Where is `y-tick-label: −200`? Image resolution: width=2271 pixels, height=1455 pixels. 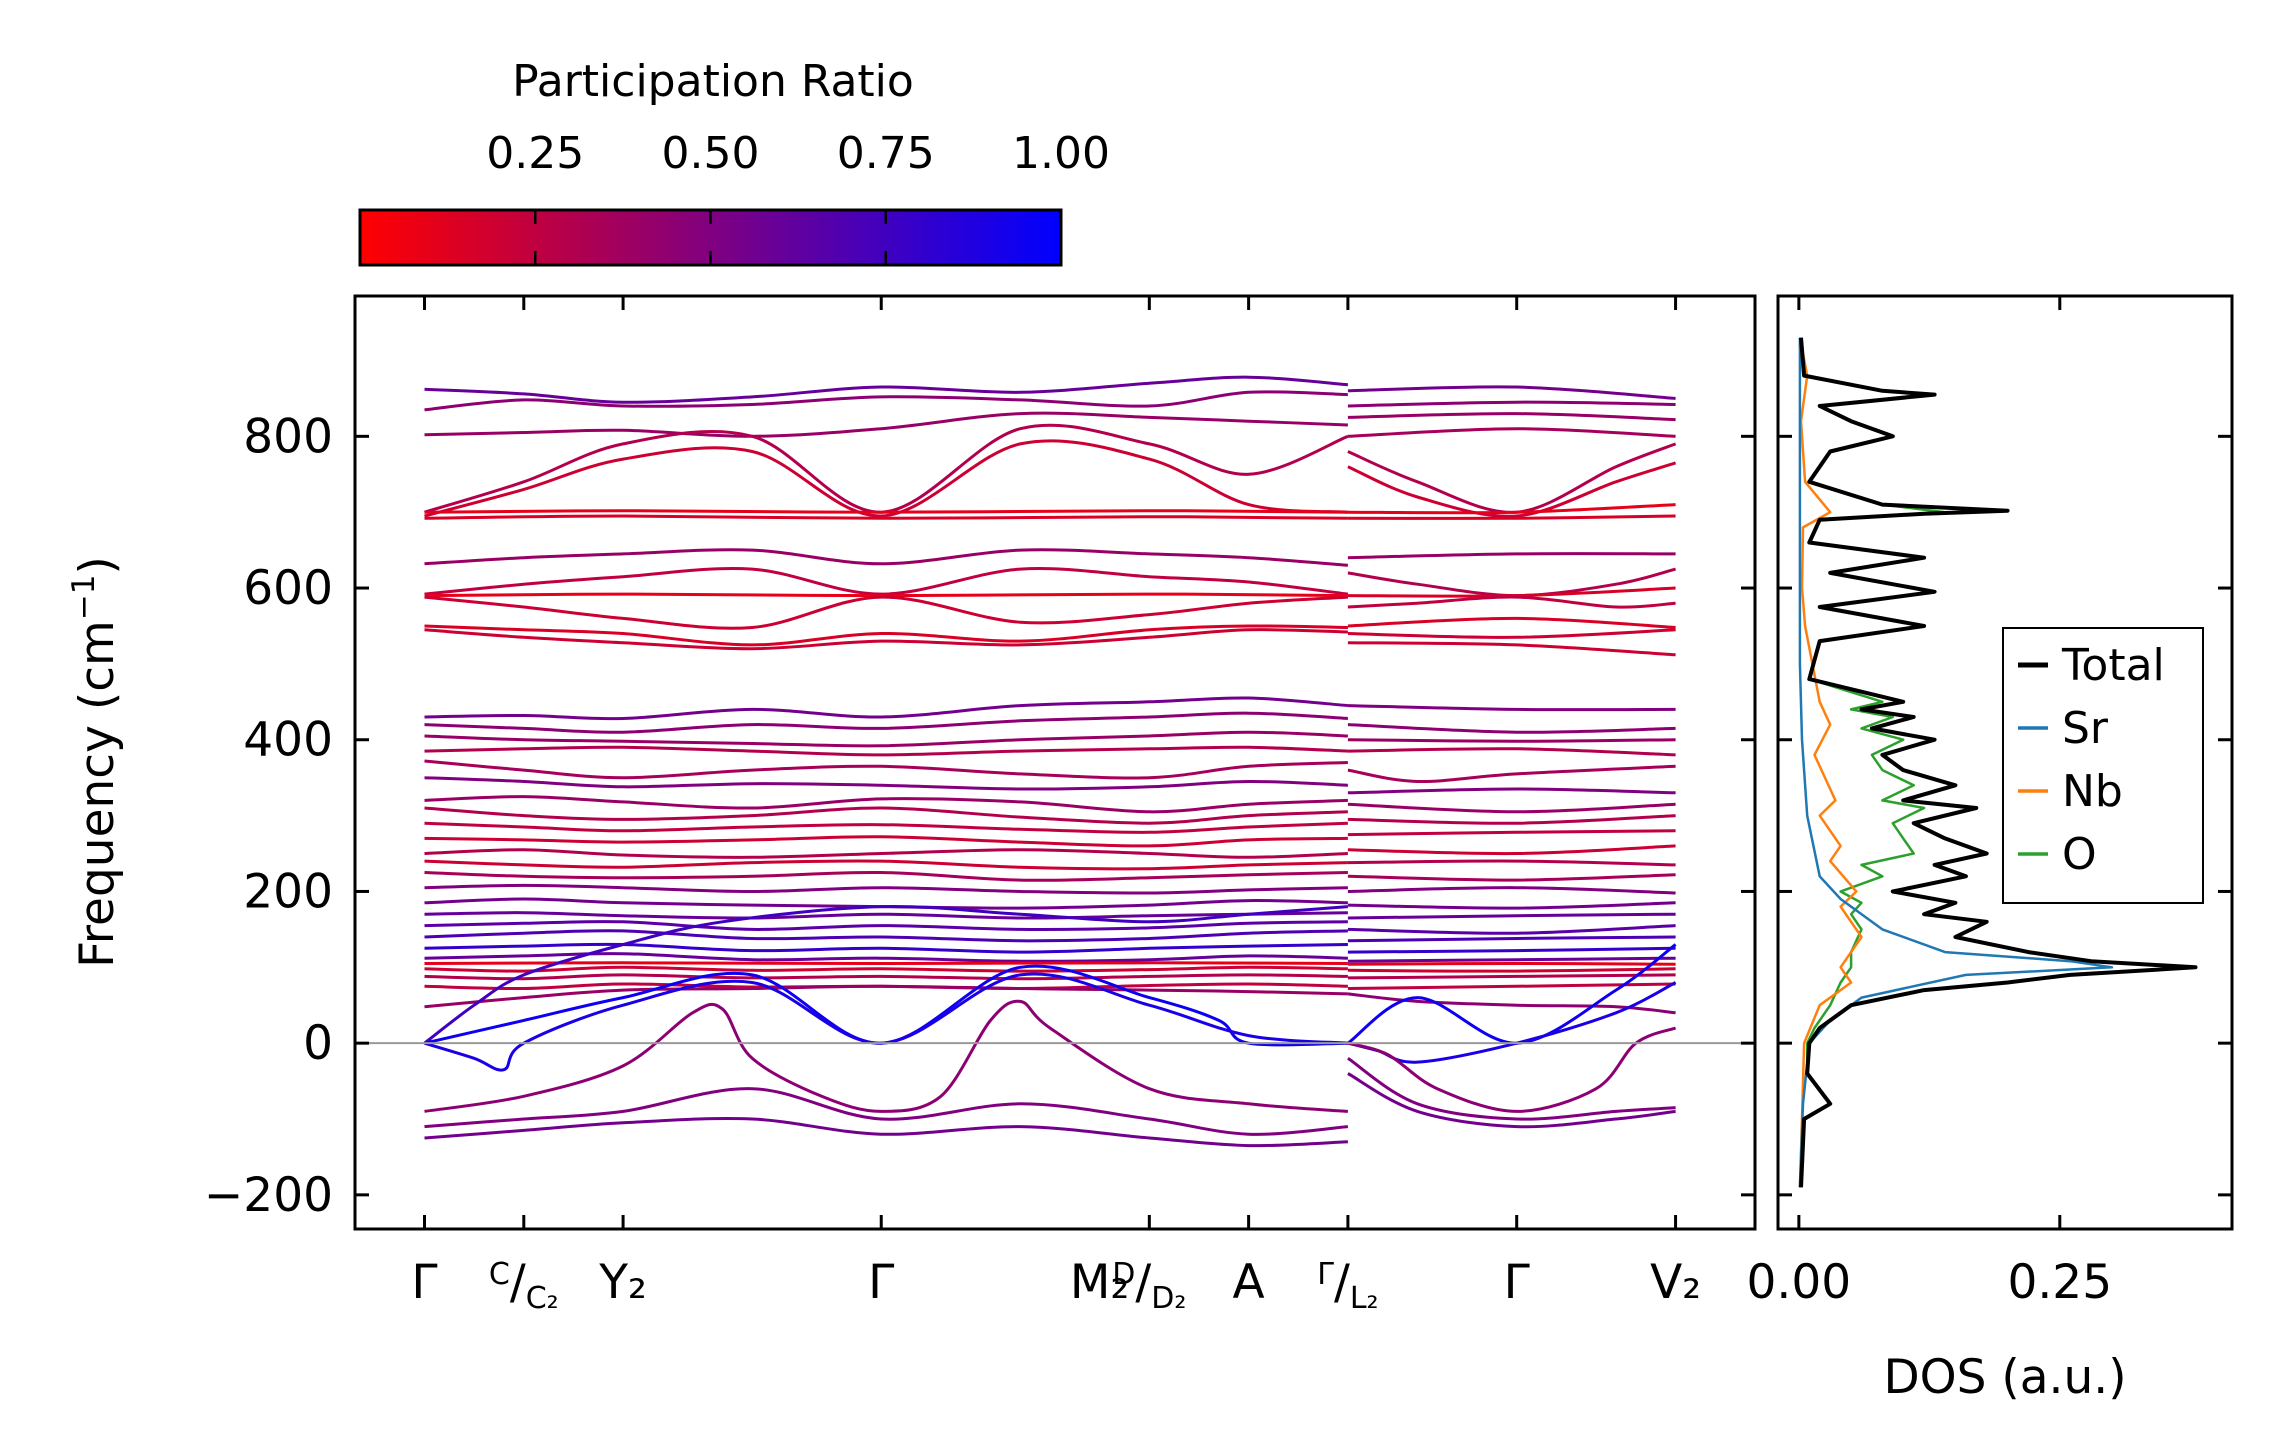 y-tick-label: −200 is located at coordinates (268, 1195).